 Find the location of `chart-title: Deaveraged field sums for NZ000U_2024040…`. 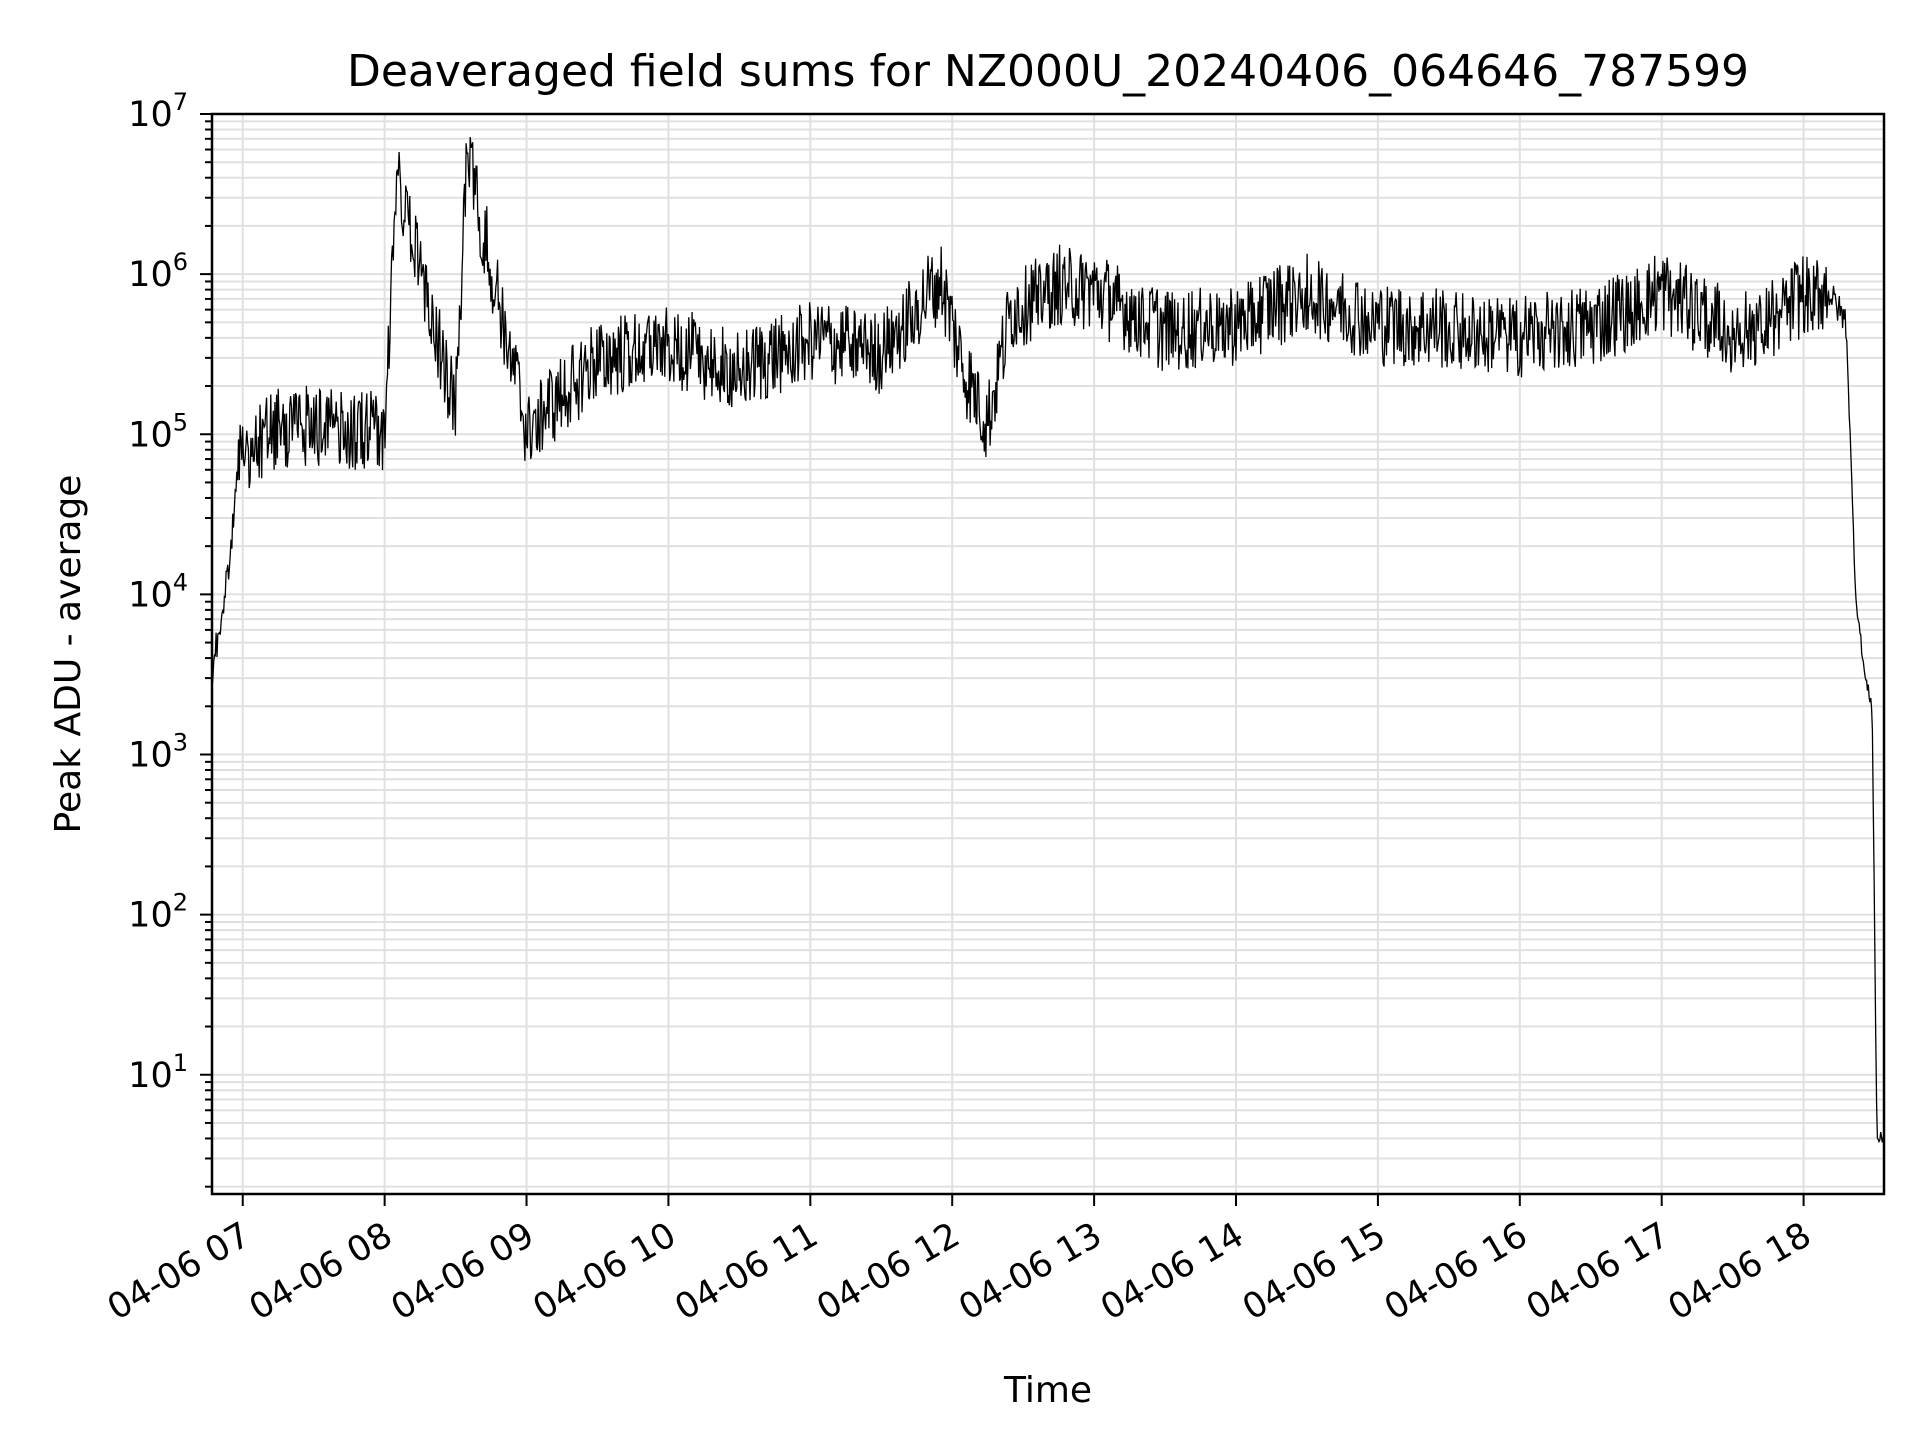

chart-title: Deaveraged field sums for NZ000U_2024040… is located at coordinates (1048, 71).